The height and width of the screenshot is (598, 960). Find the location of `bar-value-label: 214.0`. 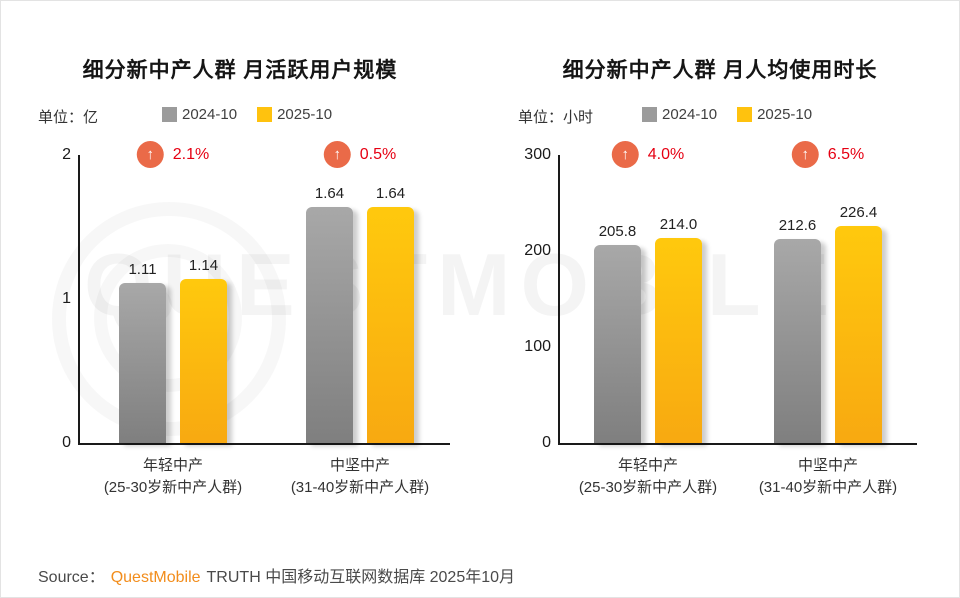

bar-value-label: 214.0 is located at coordinates (678, 224).